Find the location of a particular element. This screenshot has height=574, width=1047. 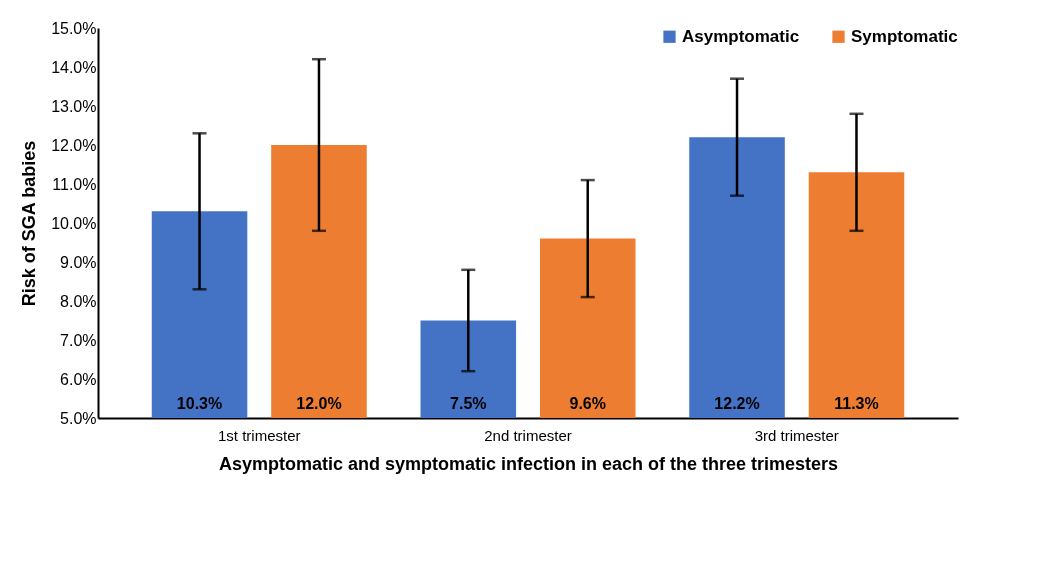

y-tick-label: 13.0% is located at coordinates (74, 106).